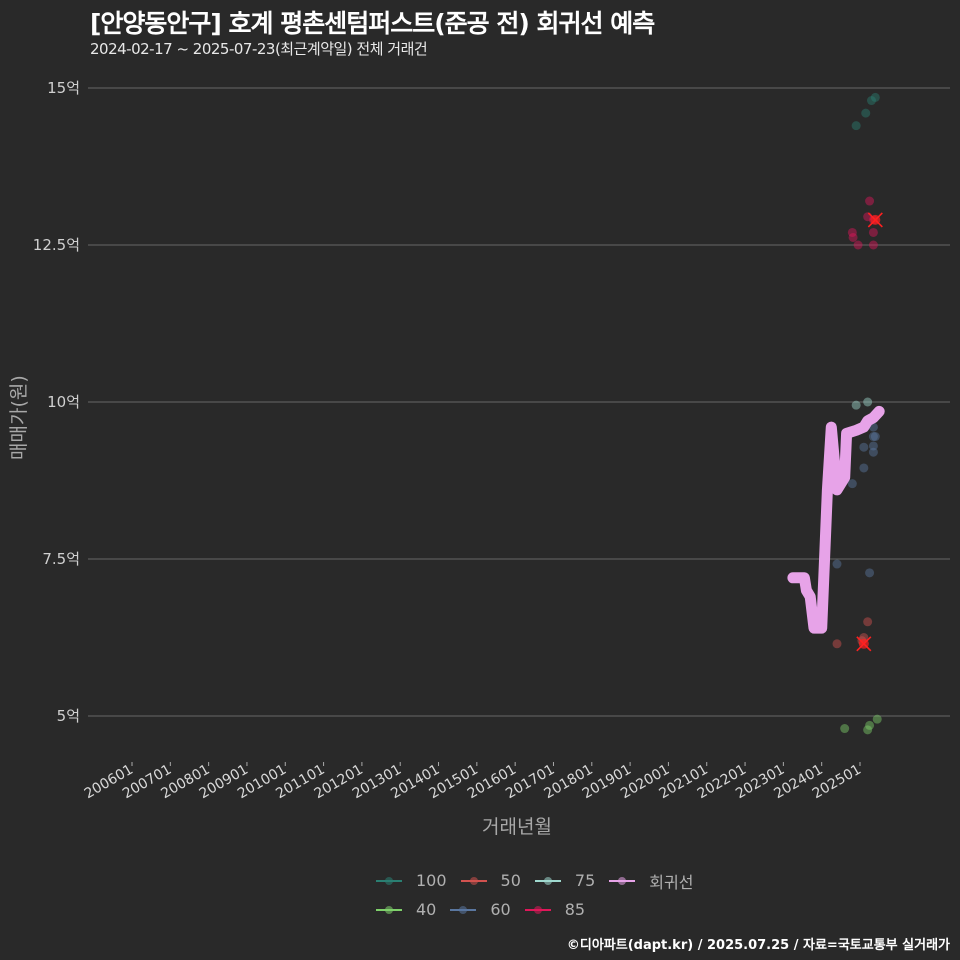 The width and height of the screenshot is (960, 960). What do you see at coordinates (490, 880) in the screenshot?
I see `legend-item-50: 50` at bounding box center [490, 880].